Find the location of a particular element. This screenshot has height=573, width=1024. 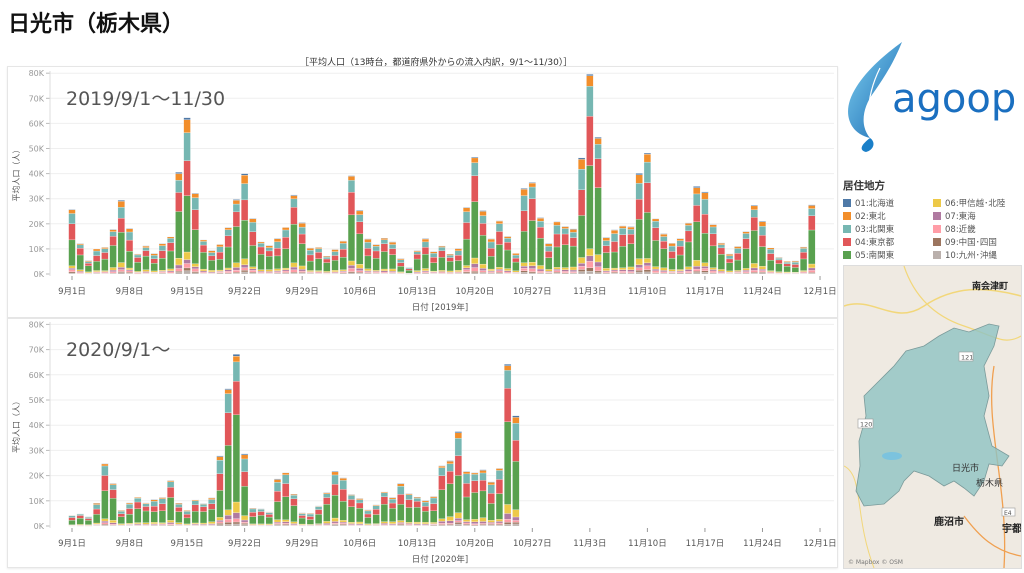

legend-item: 06:甲信越･北陸 is located at coordinates (978, 203).